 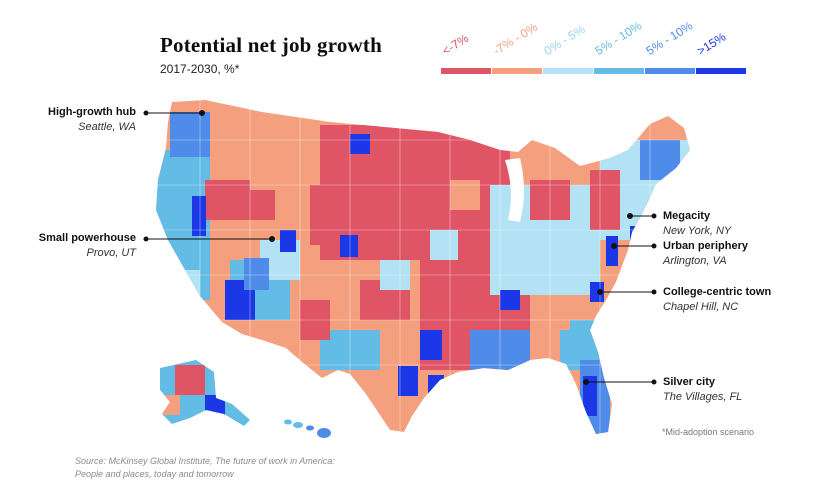 I want to click on callout-place: The Villages, FL, so click(x=703, y=397).